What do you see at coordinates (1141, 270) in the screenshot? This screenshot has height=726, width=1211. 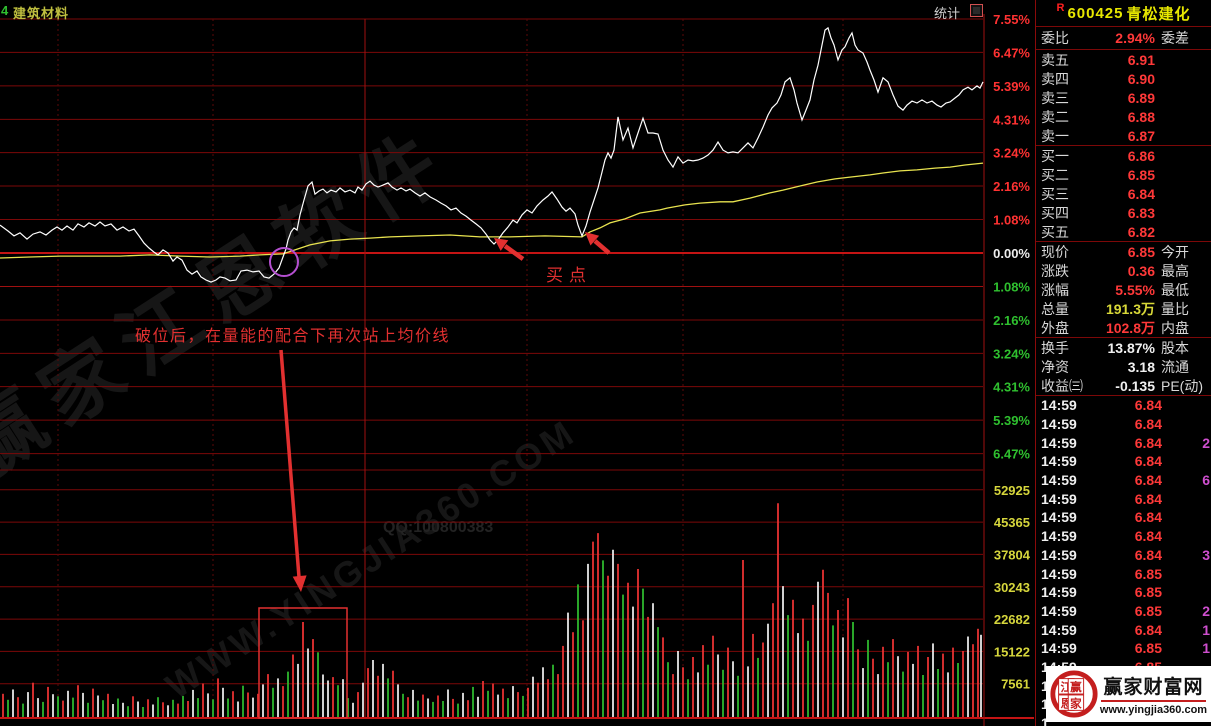 I see `stat-value: 0.36` at bounding box center [1141, 270].